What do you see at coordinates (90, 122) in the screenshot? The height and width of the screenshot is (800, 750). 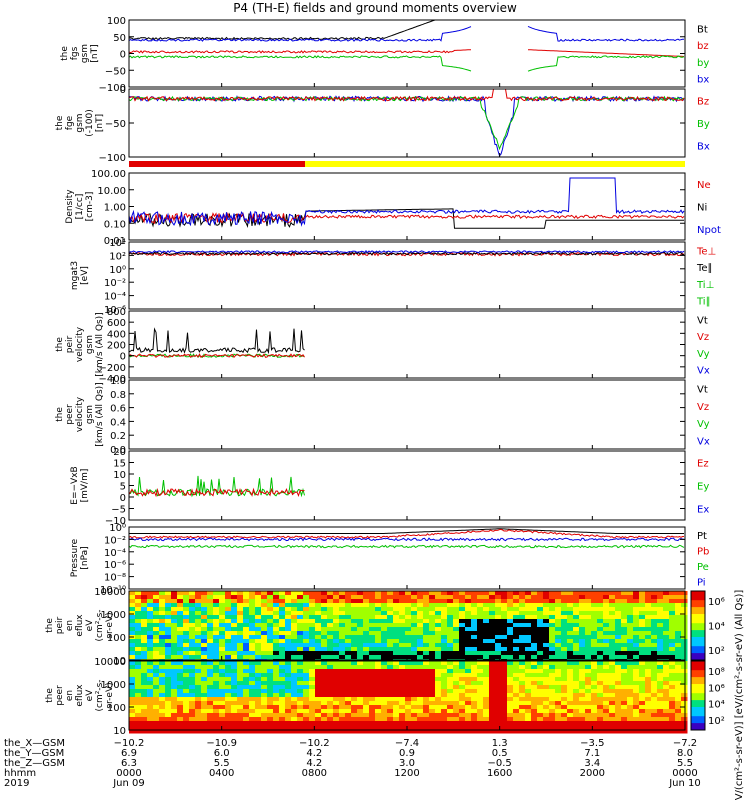 I see `y-axis-label: (-100)` at bounding box center [90, 122].